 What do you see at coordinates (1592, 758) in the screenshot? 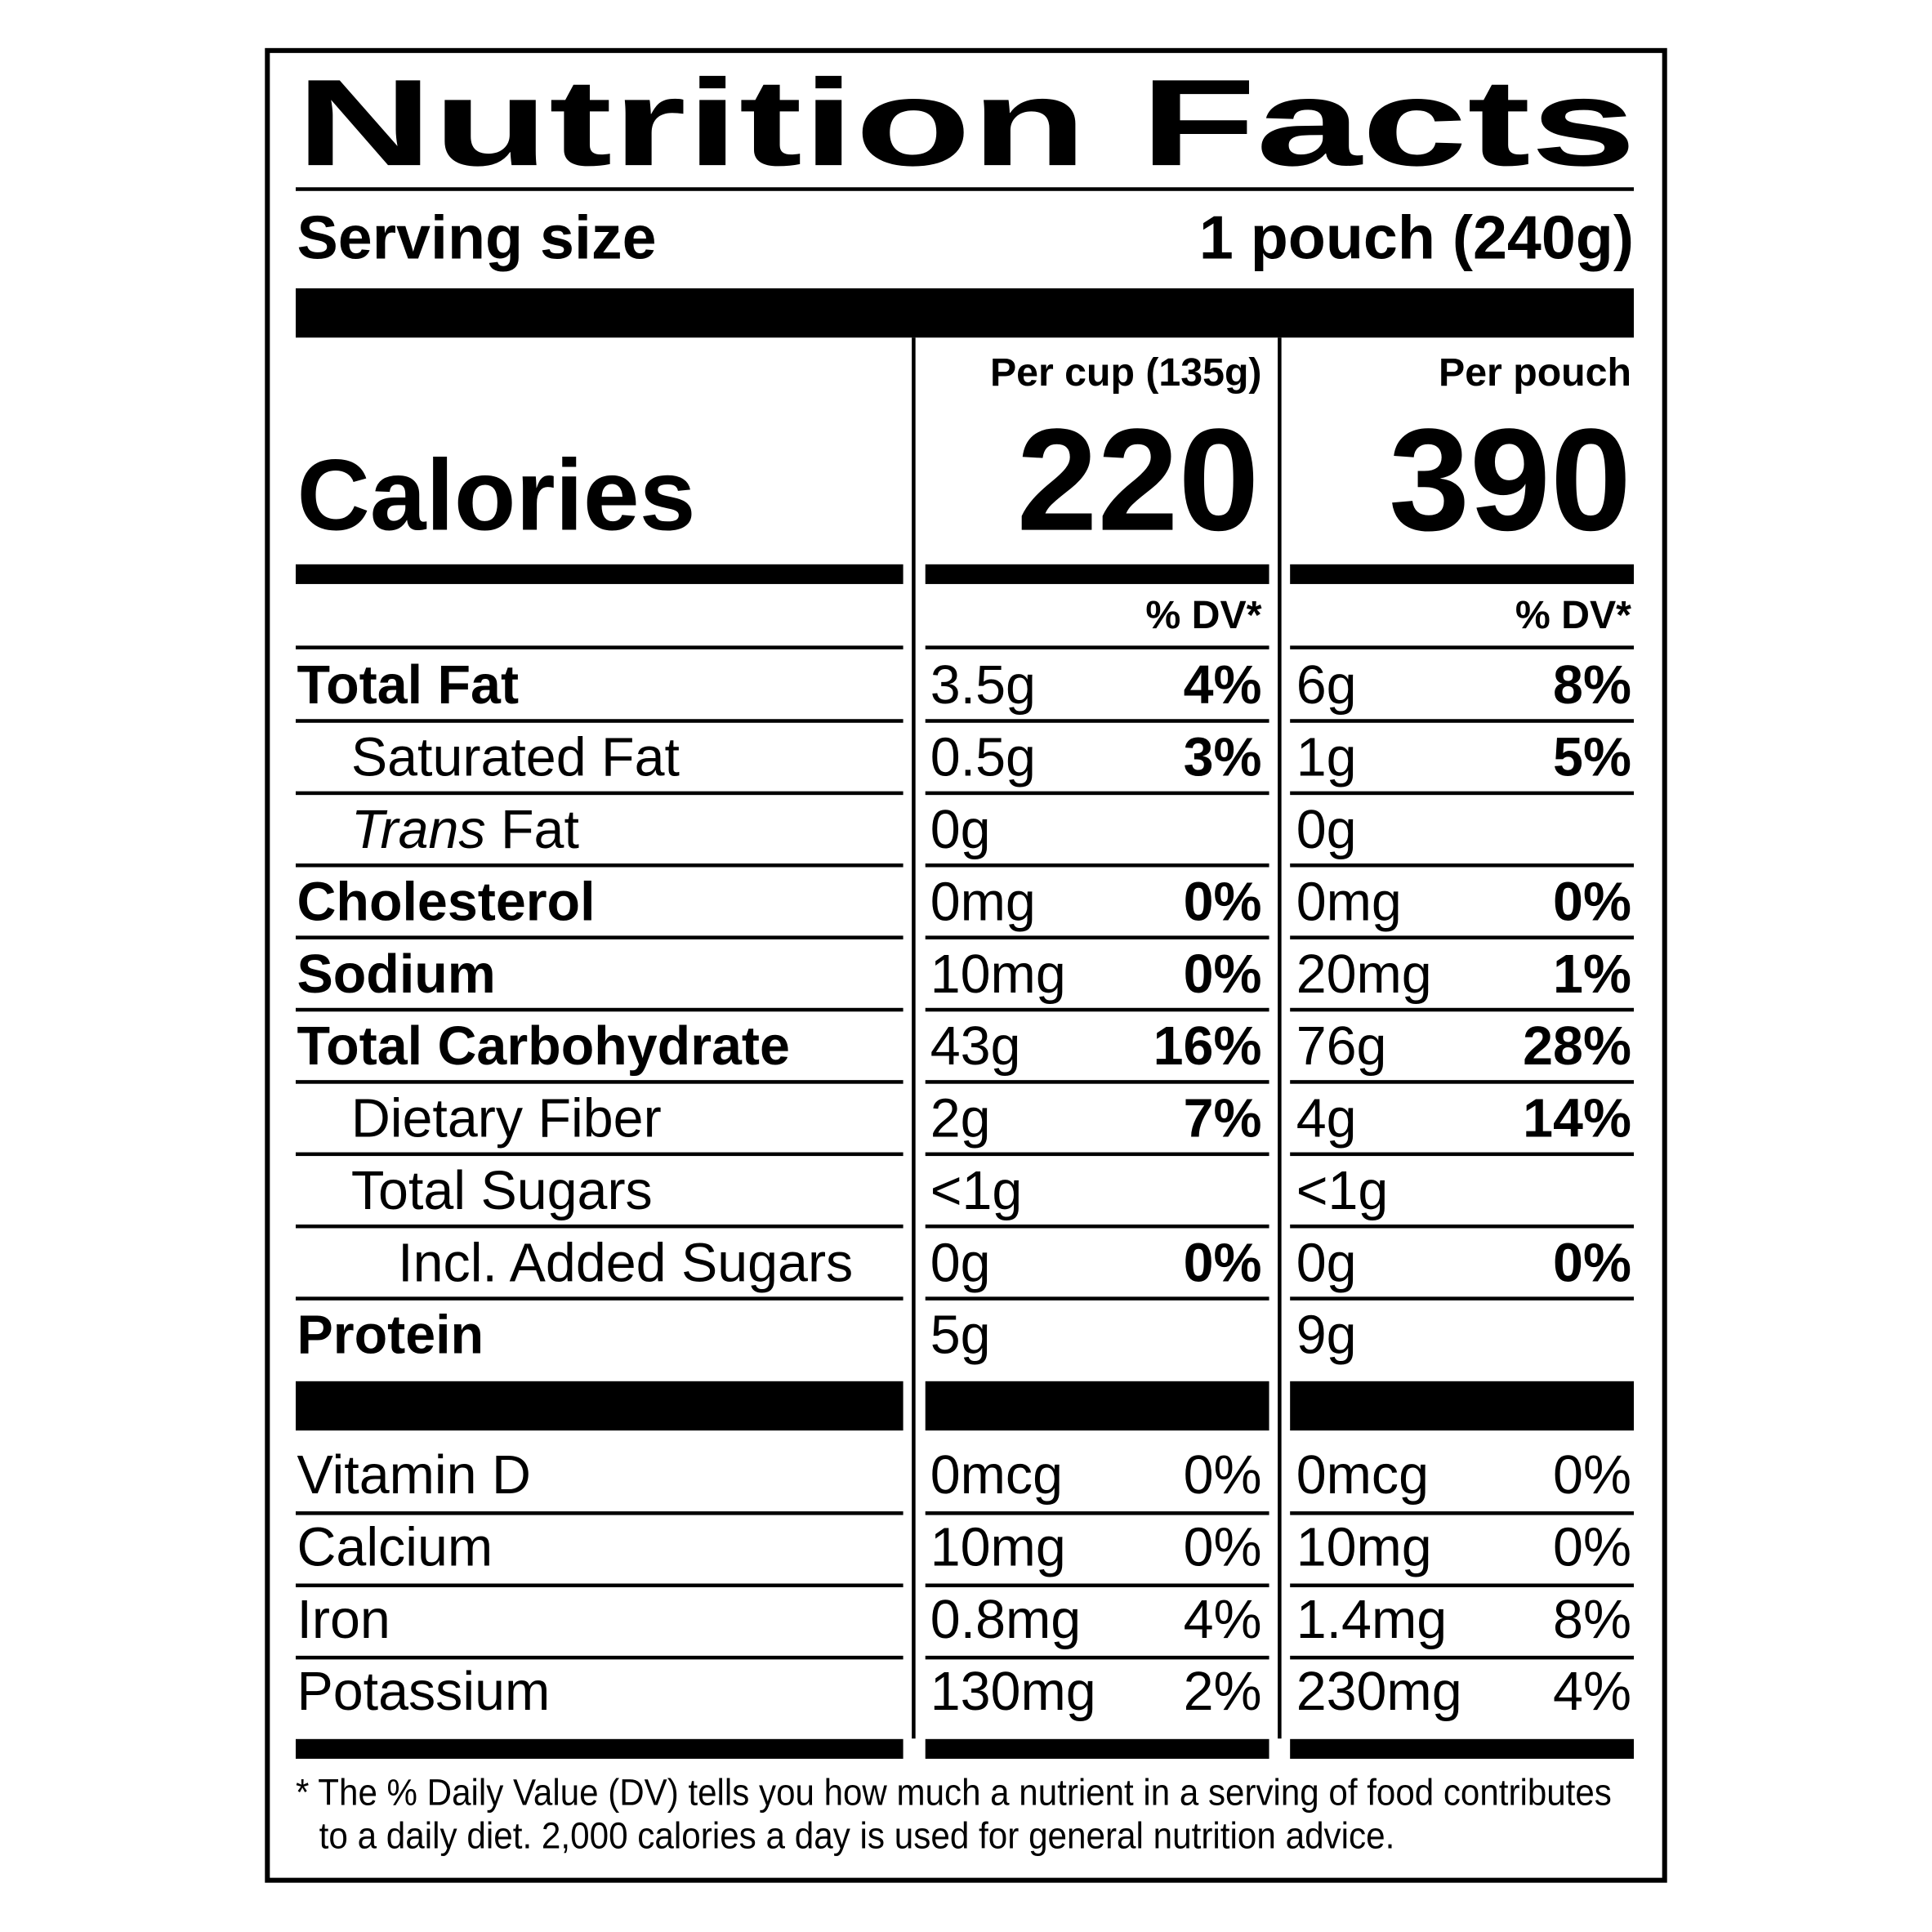
I see `daily-value: 5%` at bounding box center [1592, 758].